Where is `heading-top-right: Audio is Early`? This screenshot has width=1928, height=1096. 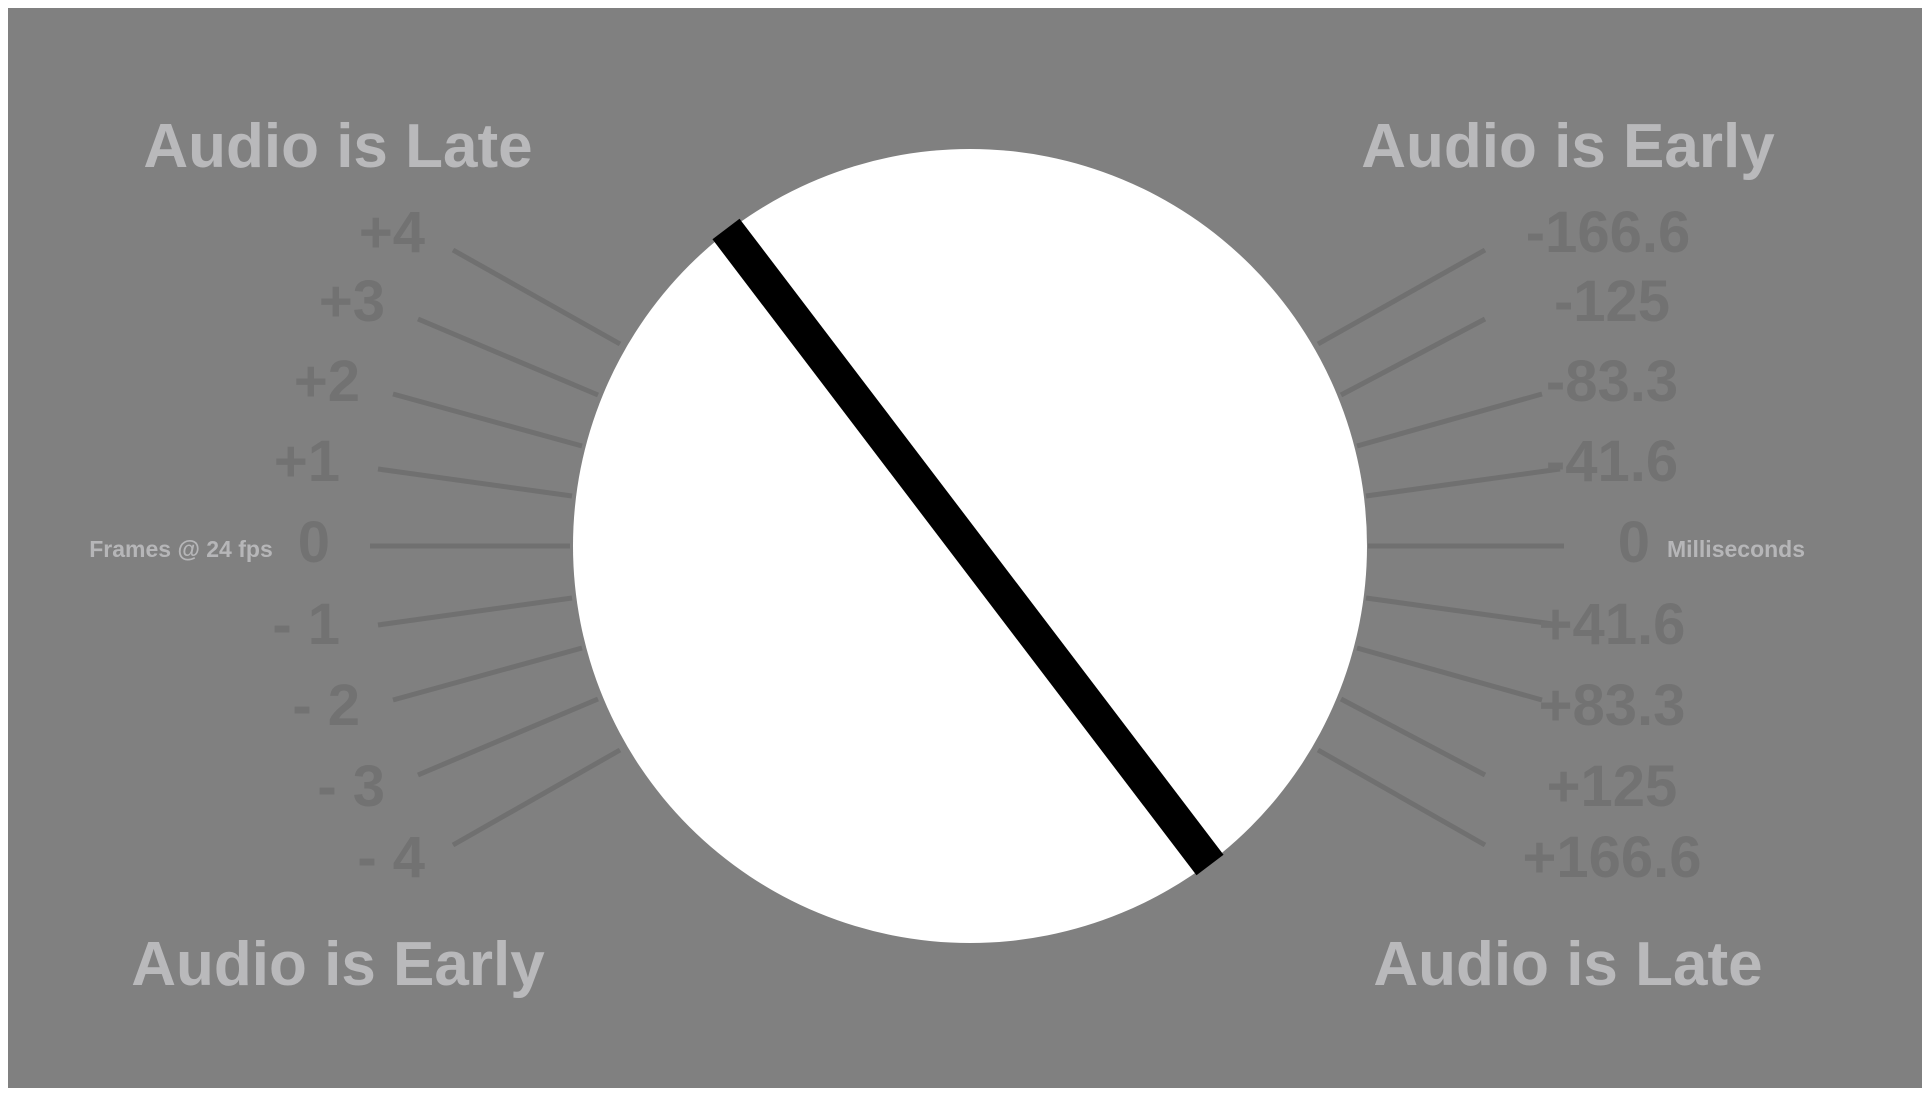
heading-top-right: Audio is Early is located at coordinates (1568, 146).